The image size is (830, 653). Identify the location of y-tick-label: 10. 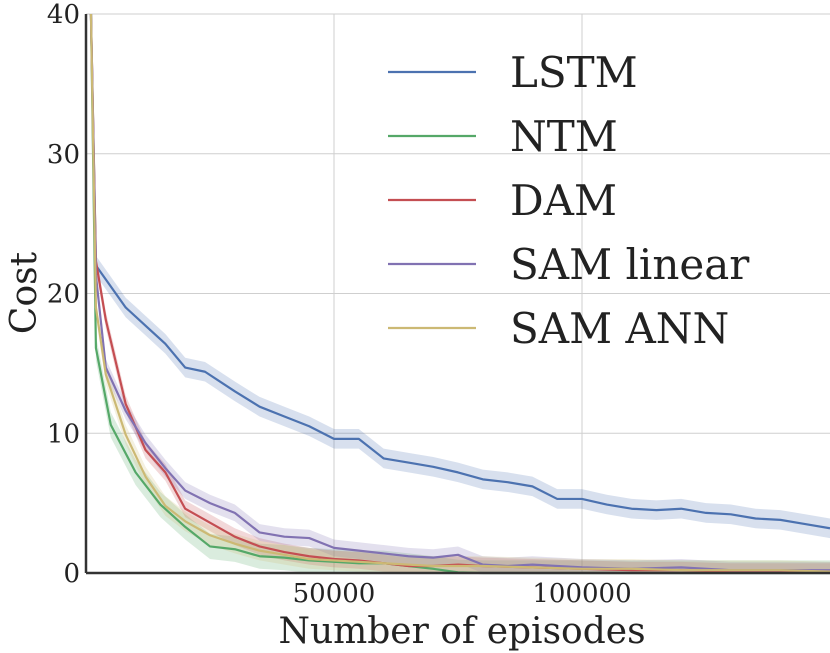
(63, 434).